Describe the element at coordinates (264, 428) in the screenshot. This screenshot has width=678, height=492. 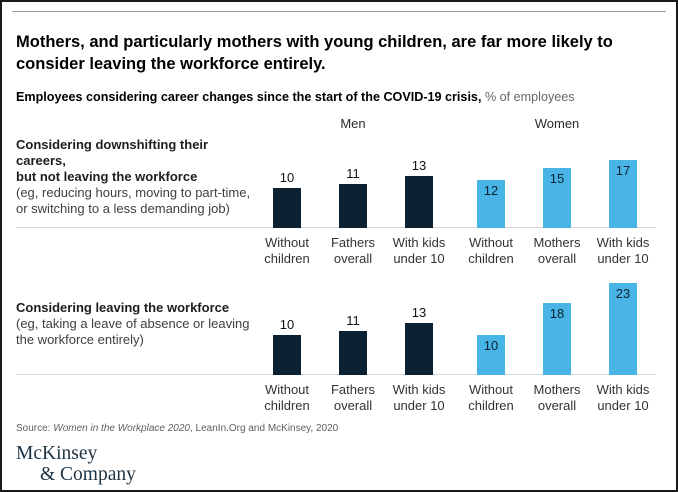
I see `source-rest: , LeanIn.Org and McKinsey, 2020` at that location.